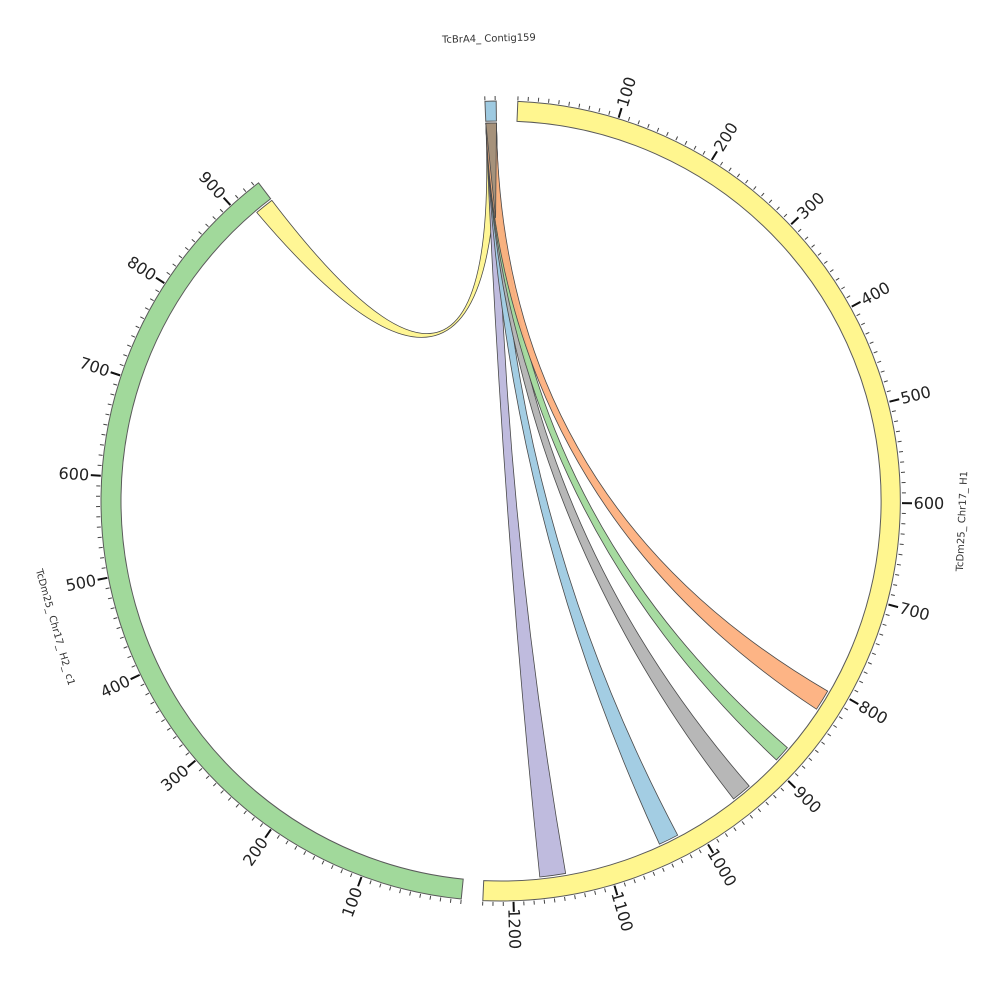  Describe the element at coordinates (74, 474) in the screenshot. I see `tick-label-h2c1: 600` at that location.